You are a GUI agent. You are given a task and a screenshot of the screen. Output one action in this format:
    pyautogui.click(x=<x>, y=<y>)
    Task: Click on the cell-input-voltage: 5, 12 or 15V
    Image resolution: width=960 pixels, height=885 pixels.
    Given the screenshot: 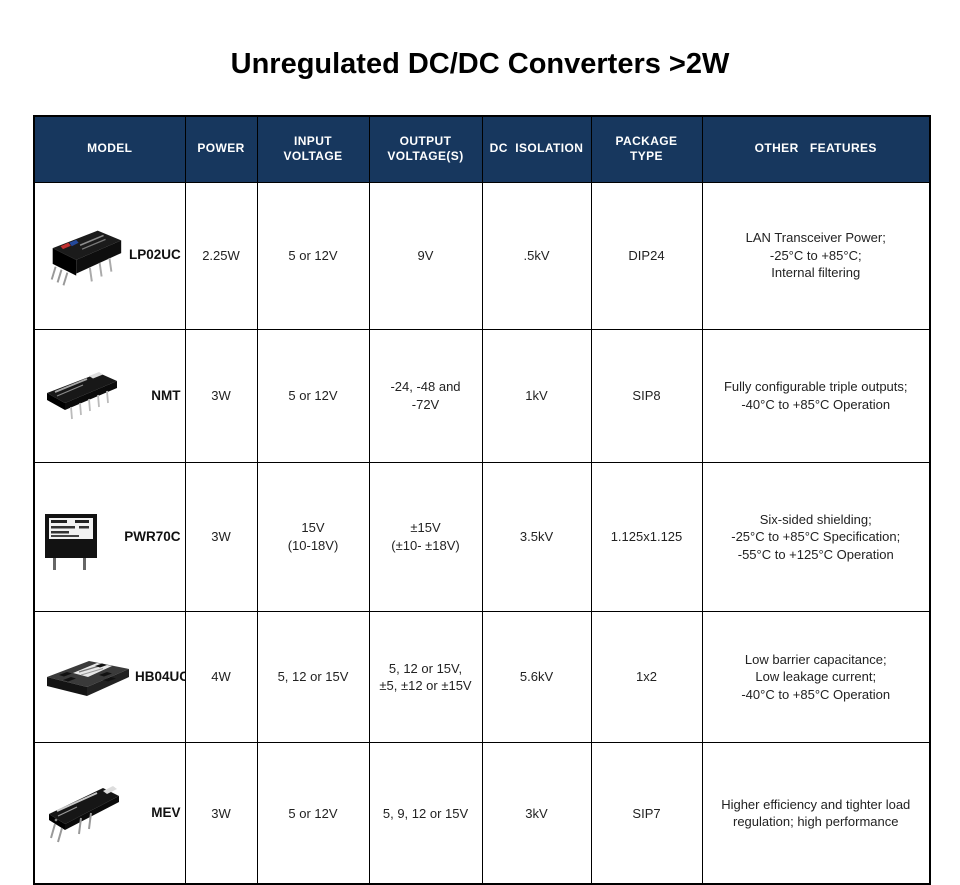 What is the action you would take?
    pyautogui.click(x=313, y=677)
    